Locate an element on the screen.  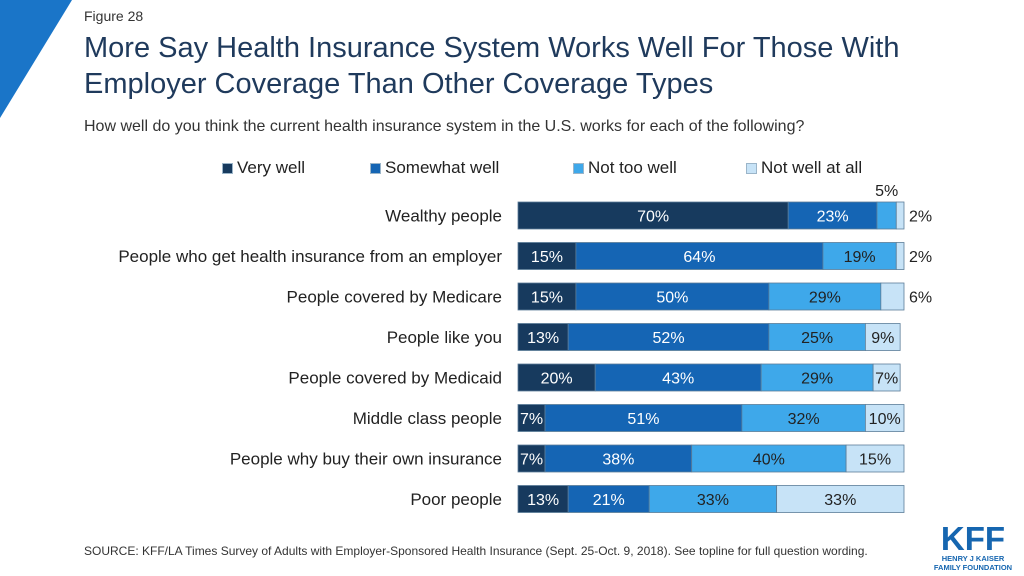
bar-not-too-well-people-like-you is located at coordinates (817, 337).